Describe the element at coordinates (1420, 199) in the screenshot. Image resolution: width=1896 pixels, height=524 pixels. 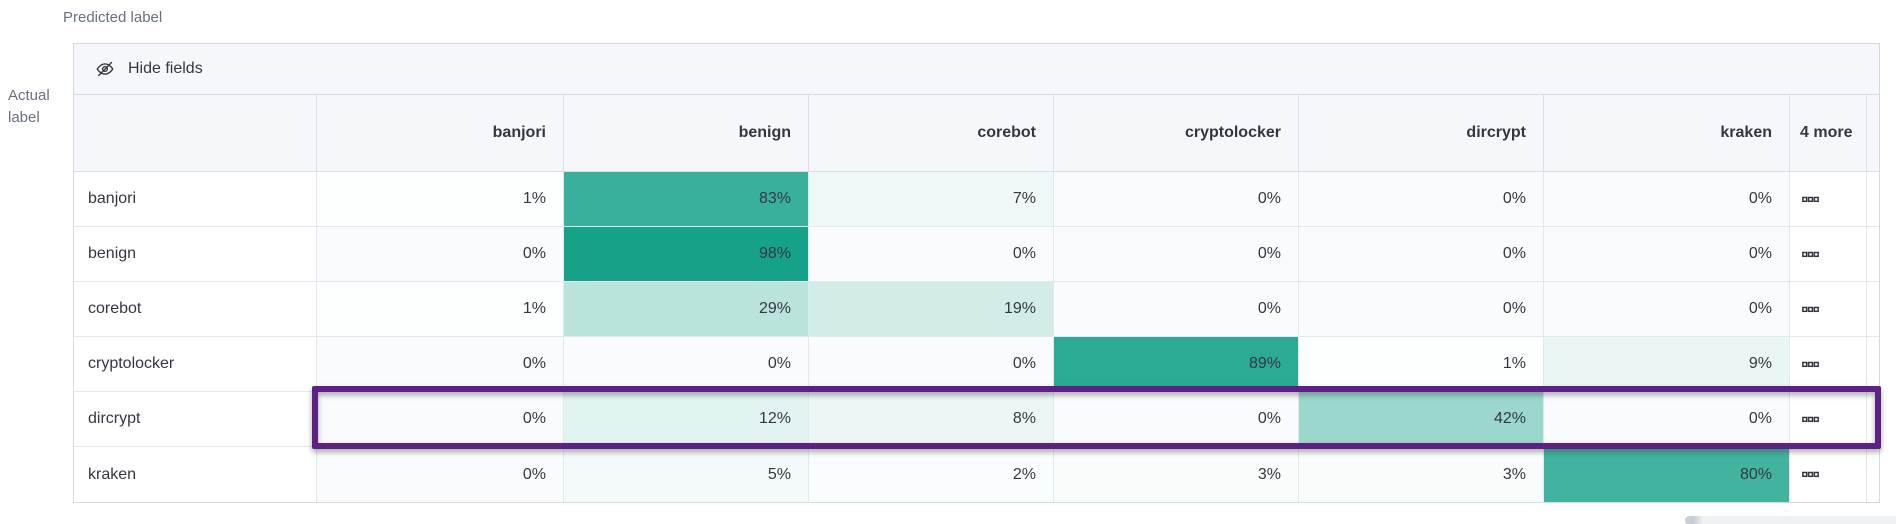
I see `matrix-cell-banjori-dircrypt: 0%` at that location.